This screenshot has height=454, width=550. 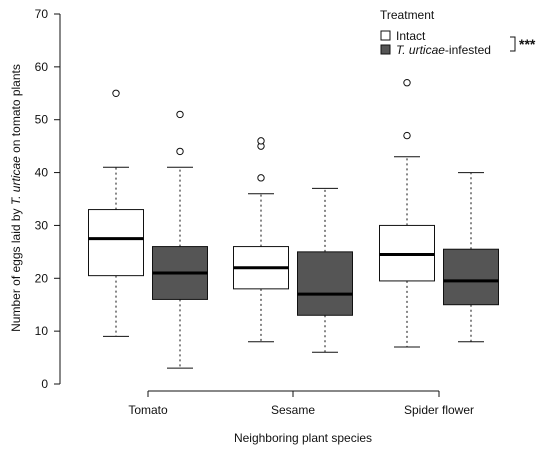 I want to click on y-axis-title-suffix: on tomato plants, so click(x=16, y=110).